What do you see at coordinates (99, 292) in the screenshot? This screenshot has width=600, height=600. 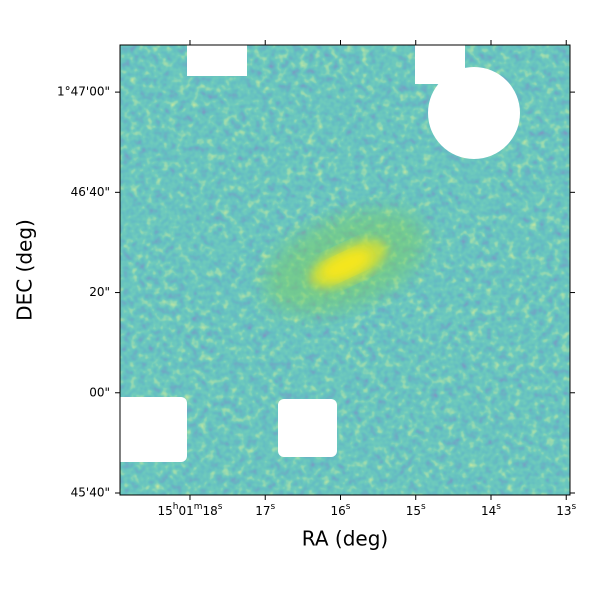 I see `y-tick-label: 20"` at bounding box center [99, 292].